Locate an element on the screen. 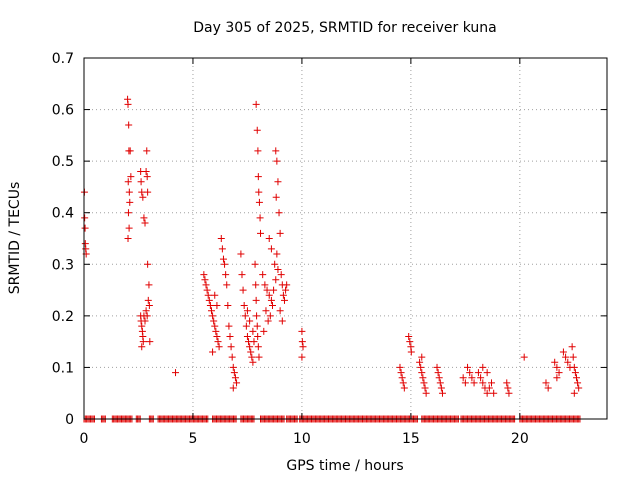  y-axis-label: SRMTID / TECUs is located at coordinates (15, 238).